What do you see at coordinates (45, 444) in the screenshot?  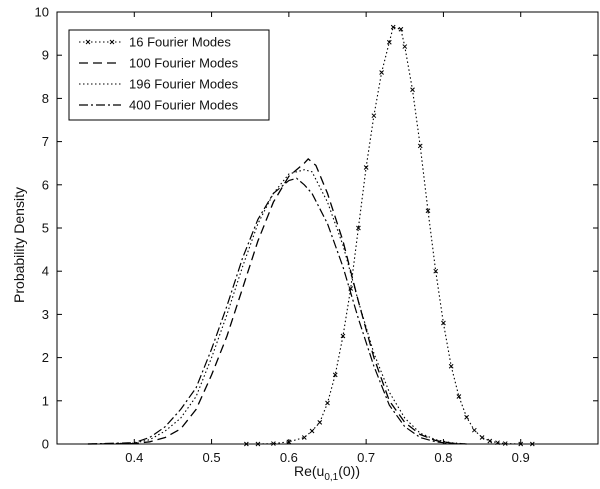 I see `y-tick-label: 0` at bounding box center [45, 444].